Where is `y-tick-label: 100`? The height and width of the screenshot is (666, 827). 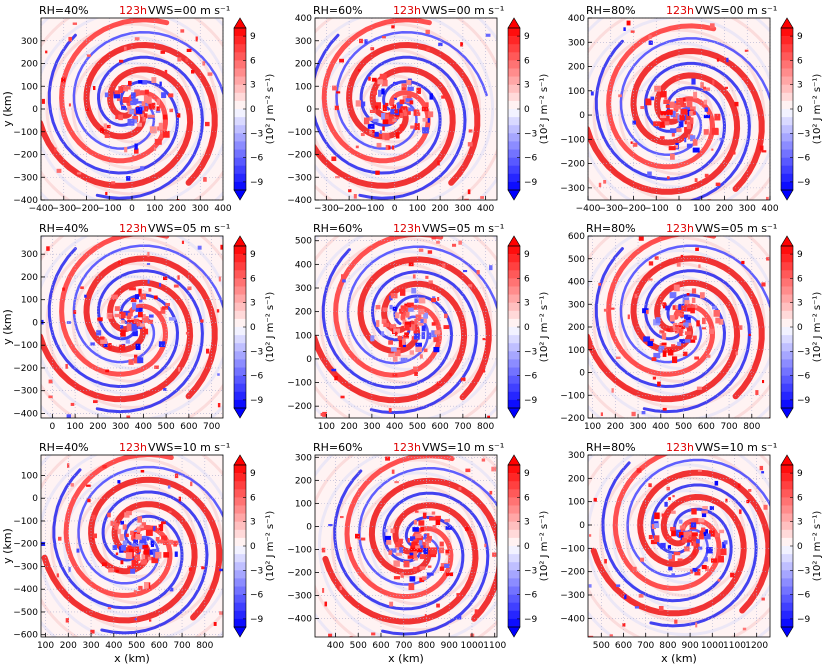
y-tick-label: 100 is located at coordinates (29, 87).